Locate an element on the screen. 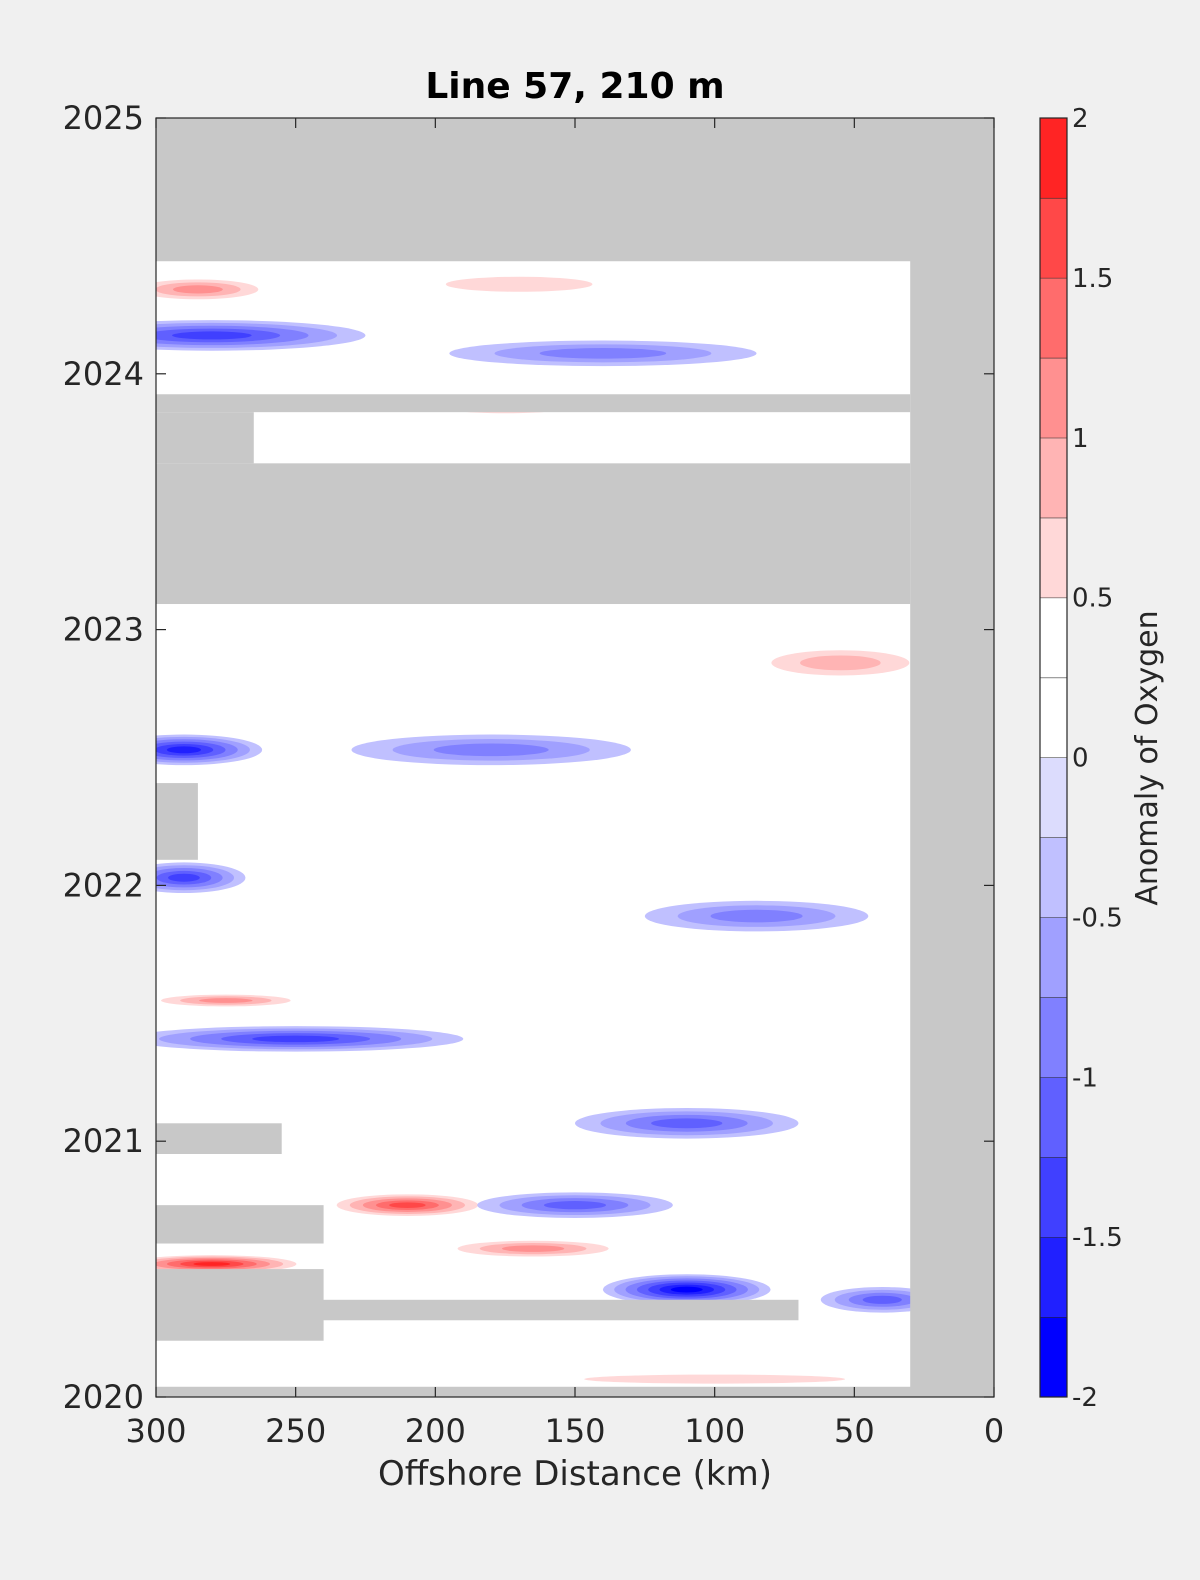 The width and height of the screenshot is (1200, 1580). x-tick-label: 300 is located at coordinates (155, 1431).